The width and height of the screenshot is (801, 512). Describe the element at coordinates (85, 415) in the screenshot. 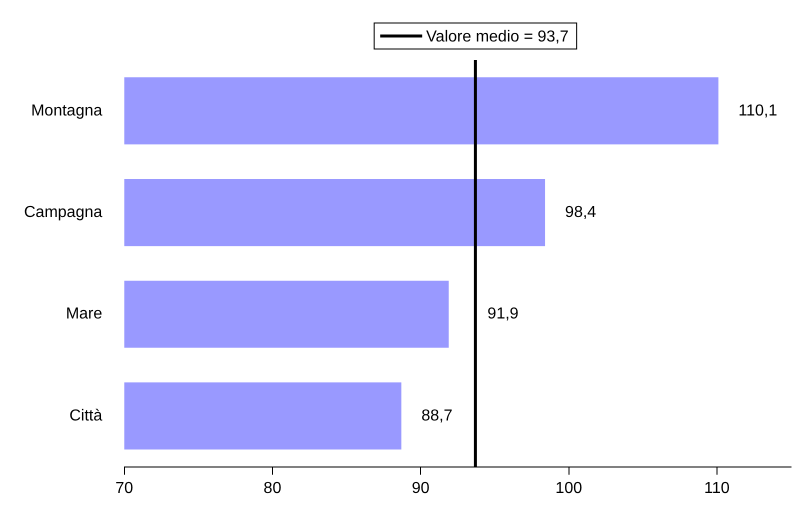

I see `y-tick-label: Città` at that location.